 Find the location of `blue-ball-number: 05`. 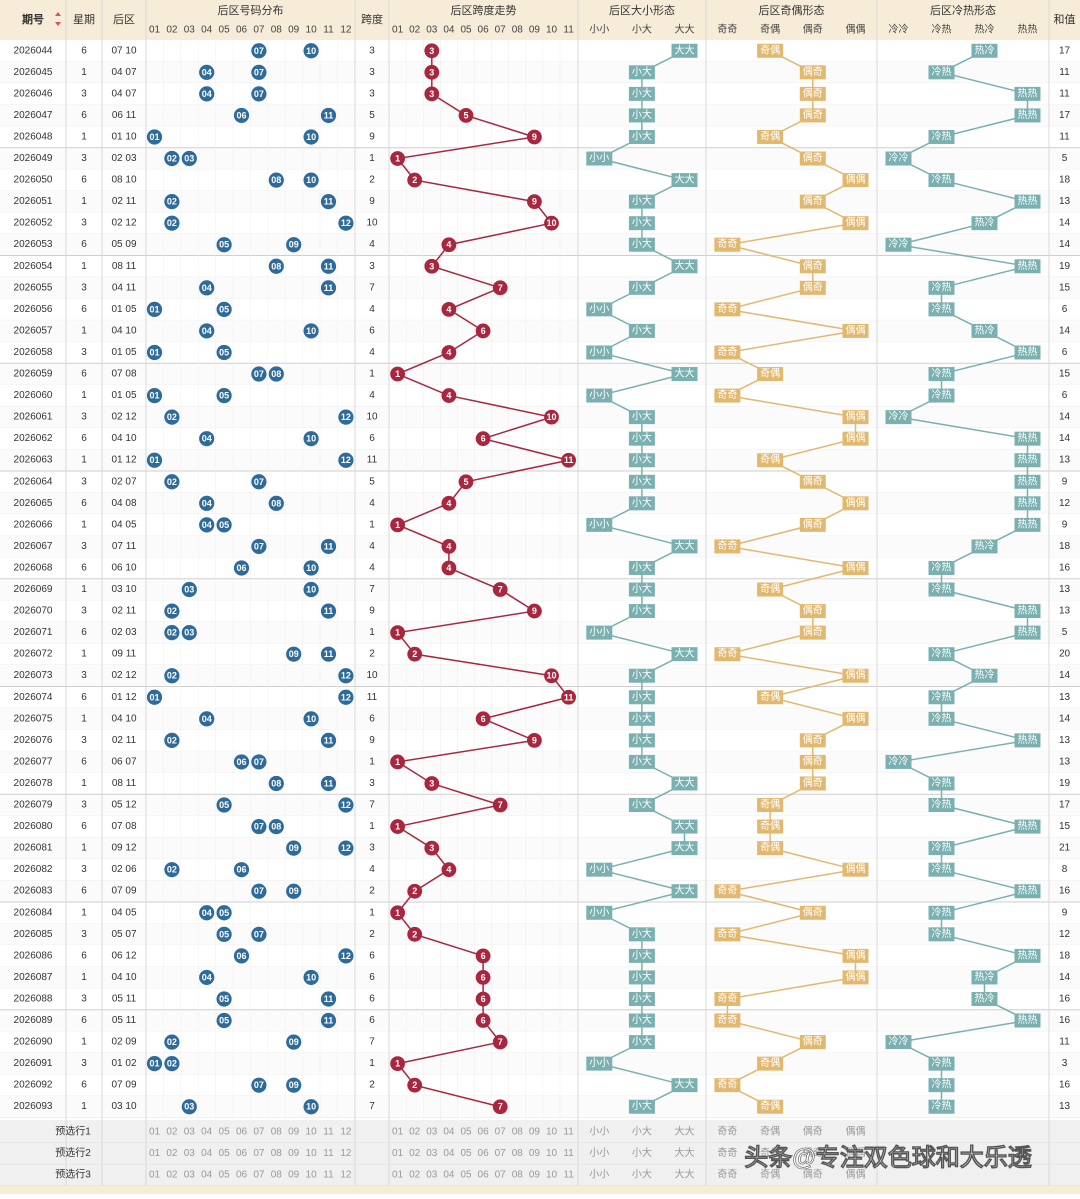

blue-ball-number: 05 is located at coordinates (224, 999).